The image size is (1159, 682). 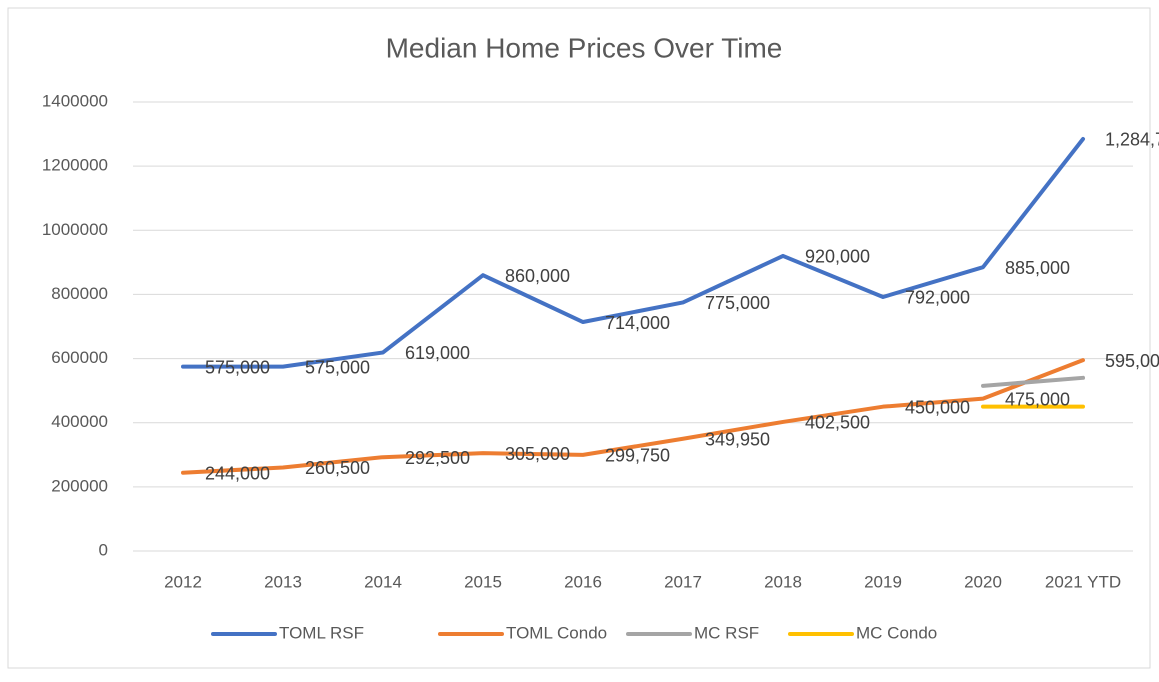 What do you see at coordinates (983, 581) in the screenshot?
I see `x-tick-label: 2020` at bounding box center [983, 581].